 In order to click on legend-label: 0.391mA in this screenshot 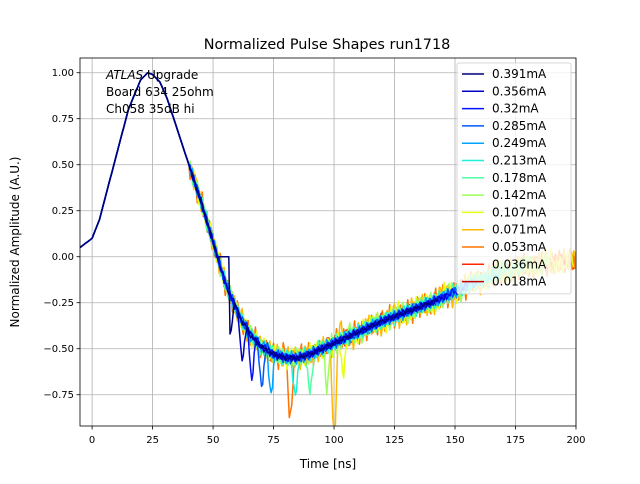, I will do `click(519, 74)`.